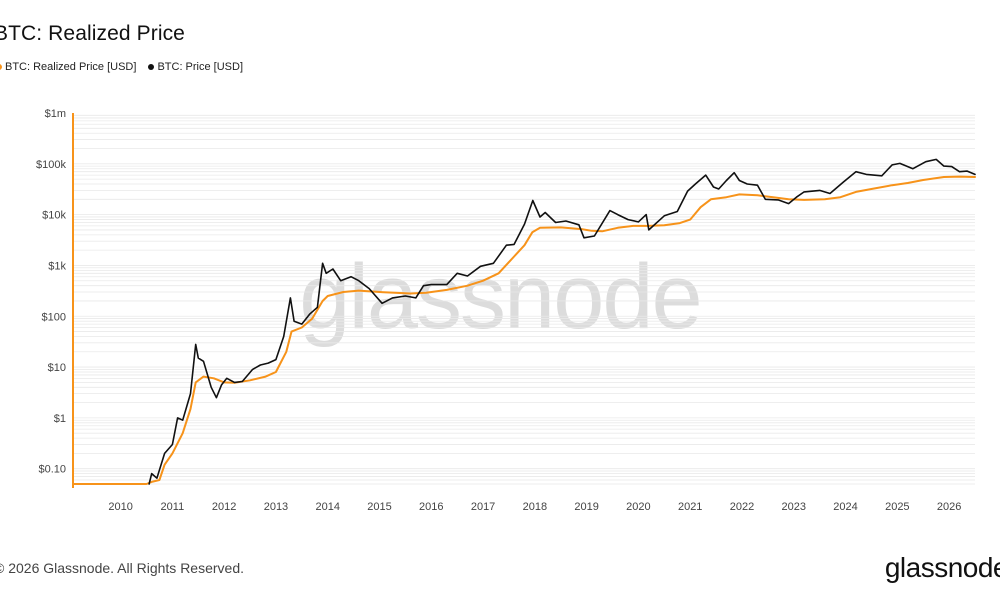  What do you see at coordinates (586, 507) in the screenshot?
I see `x-tick-label: 2019` at bounding box center [586, 507].